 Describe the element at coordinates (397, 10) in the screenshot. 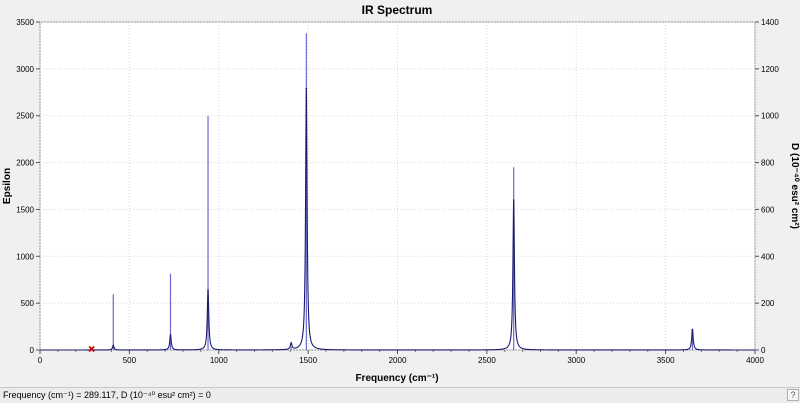

I see `chart-title: IR Spectrum` at that location.